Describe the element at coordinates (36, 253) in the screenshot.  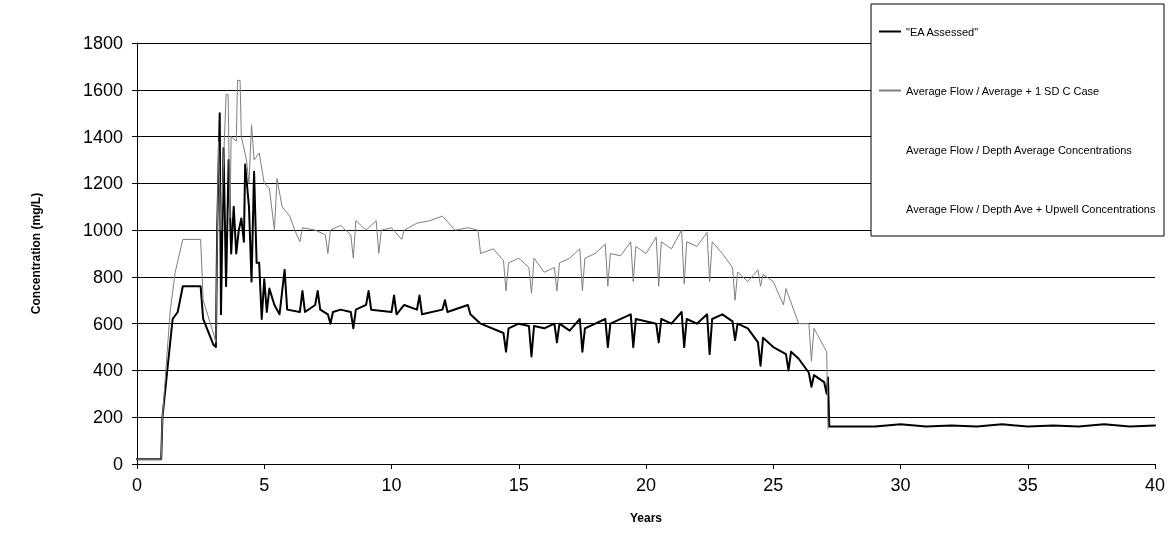
I see `y-axis-title: Concentration (mg/L)` at that location.